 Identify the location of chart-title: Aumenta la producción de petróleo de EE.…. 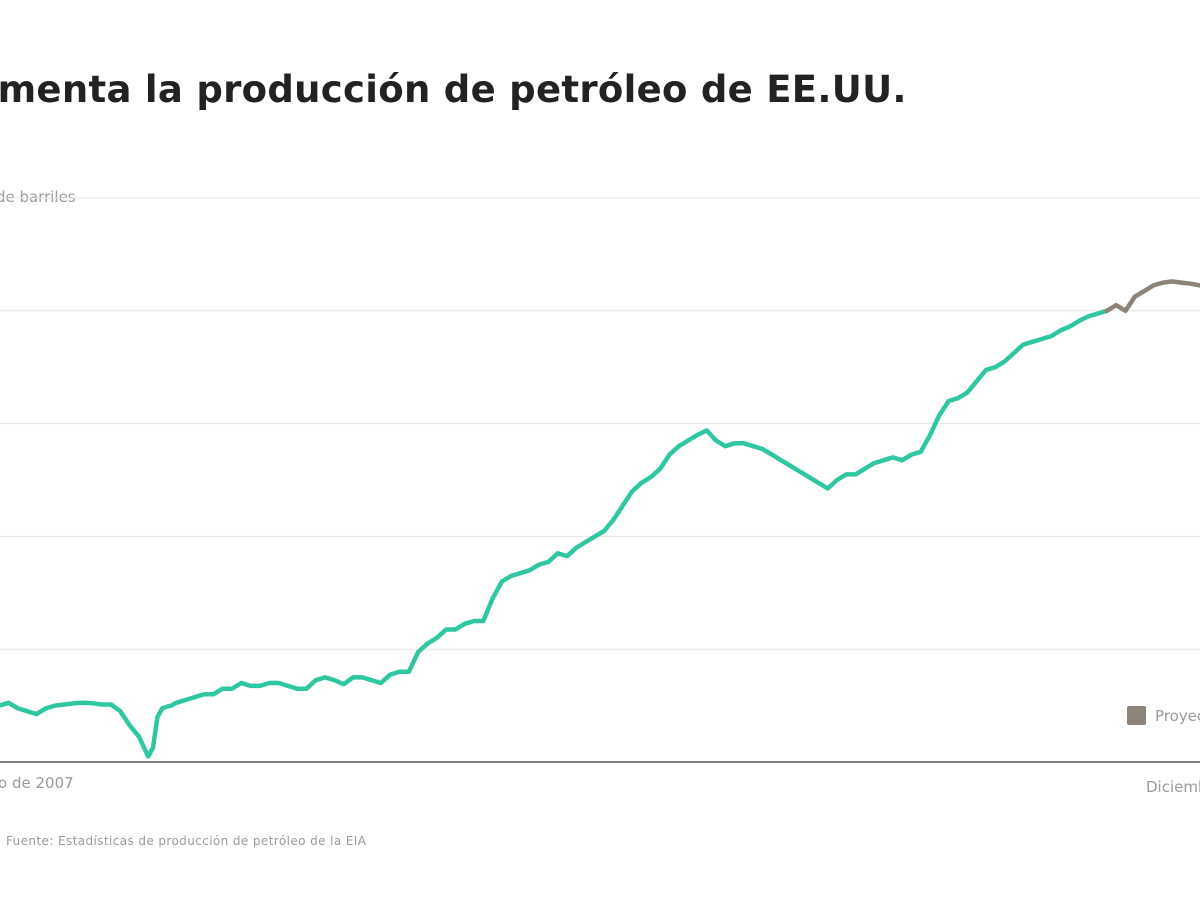
(453, 89).